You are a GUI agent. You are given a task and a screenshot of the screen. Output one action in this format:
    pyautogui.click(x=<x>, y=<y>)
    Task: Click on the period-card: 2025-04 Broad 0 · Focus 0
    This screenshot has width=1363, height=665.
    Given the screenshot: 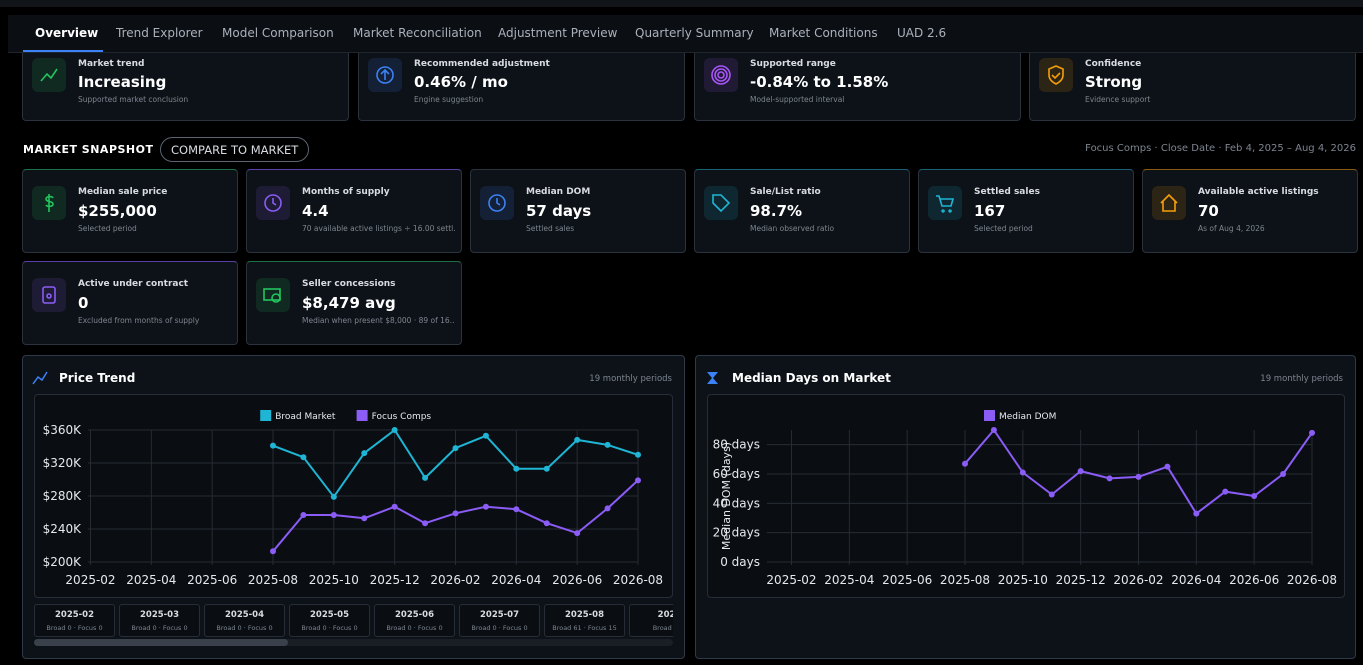 What is the action you would take?
    pyautogui.click(x=244, y=620)
    